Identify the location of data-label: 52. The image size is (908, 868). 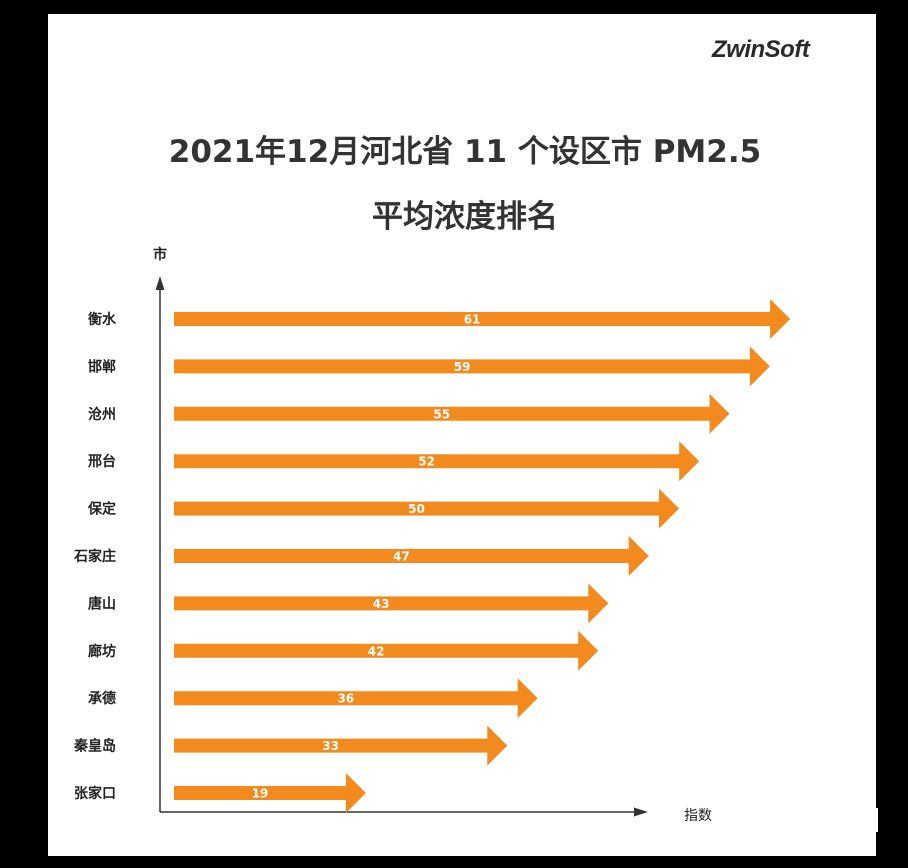
(426, 462).